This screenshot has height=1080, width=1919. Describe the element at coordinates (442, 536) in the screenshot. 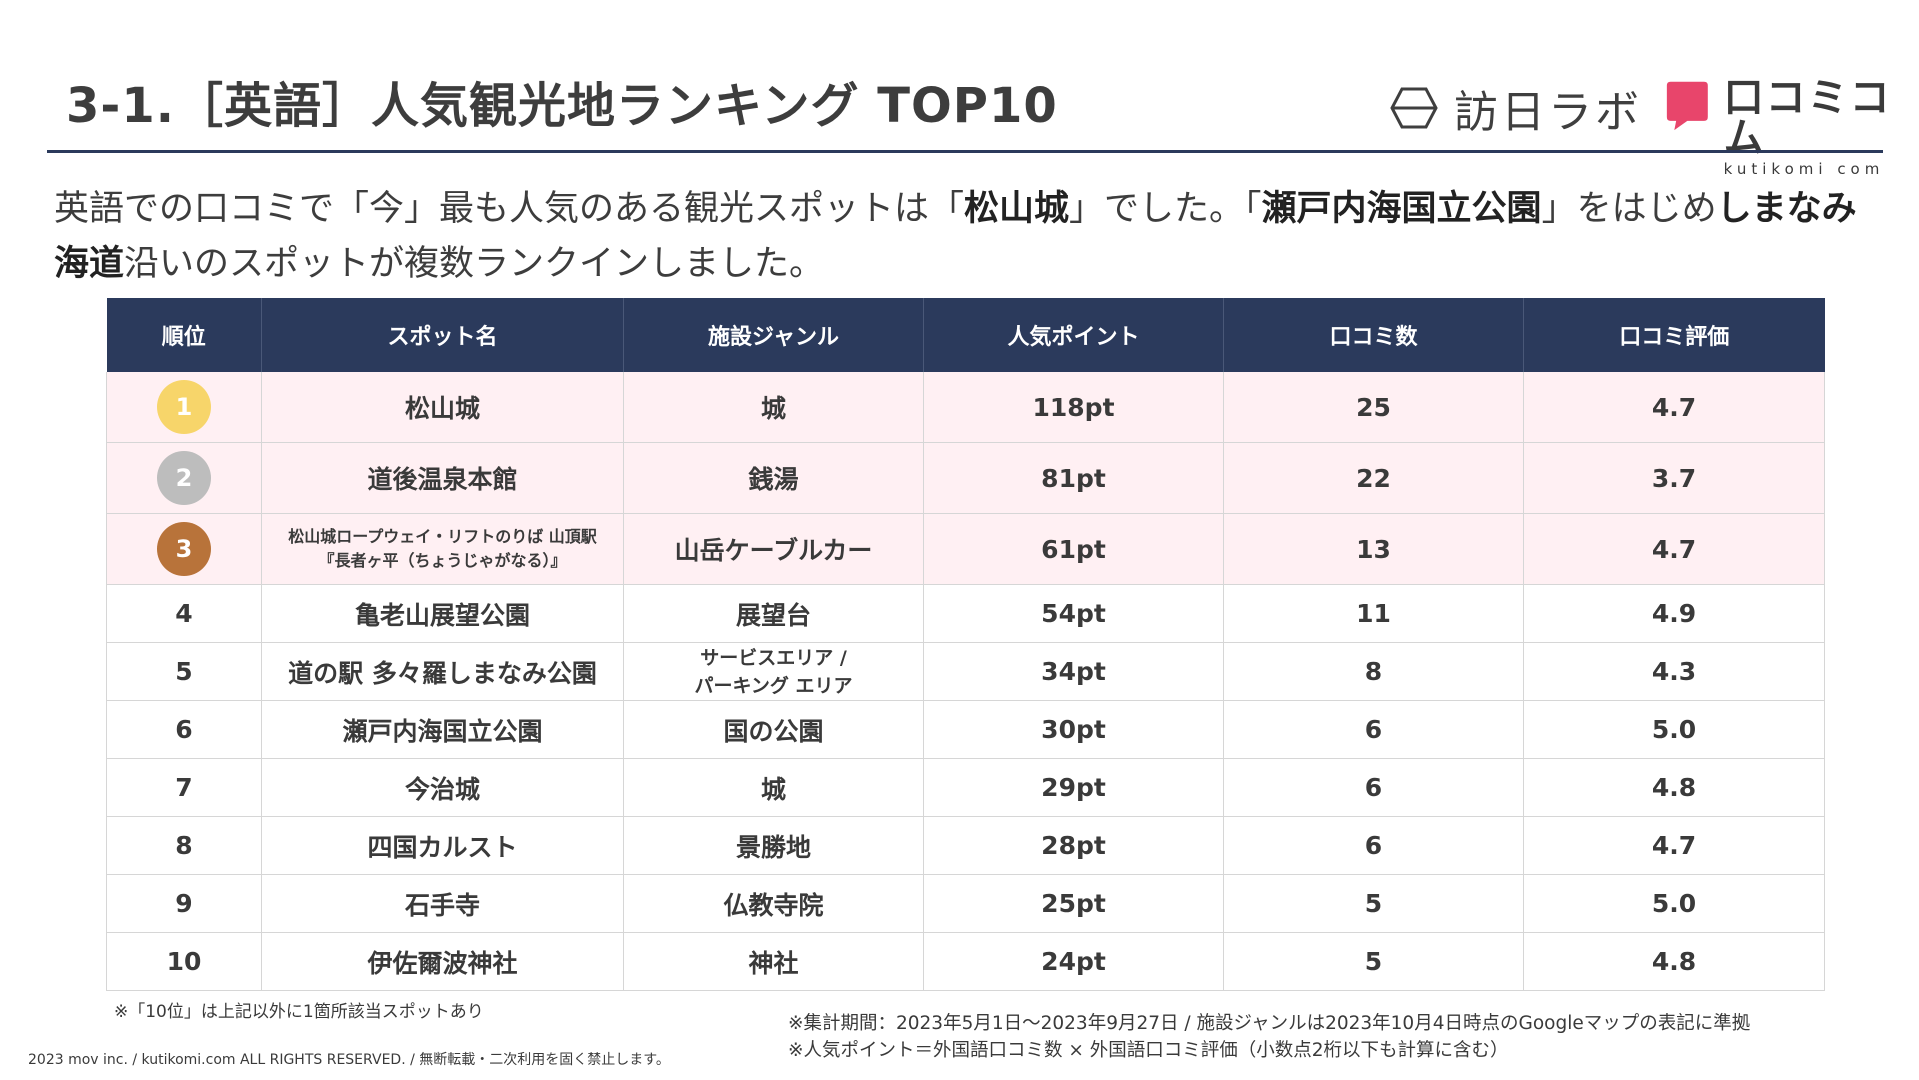

I see `spot-name-line: 松山城ロープウェイ・リフトのりば 山頂駅` at that location.